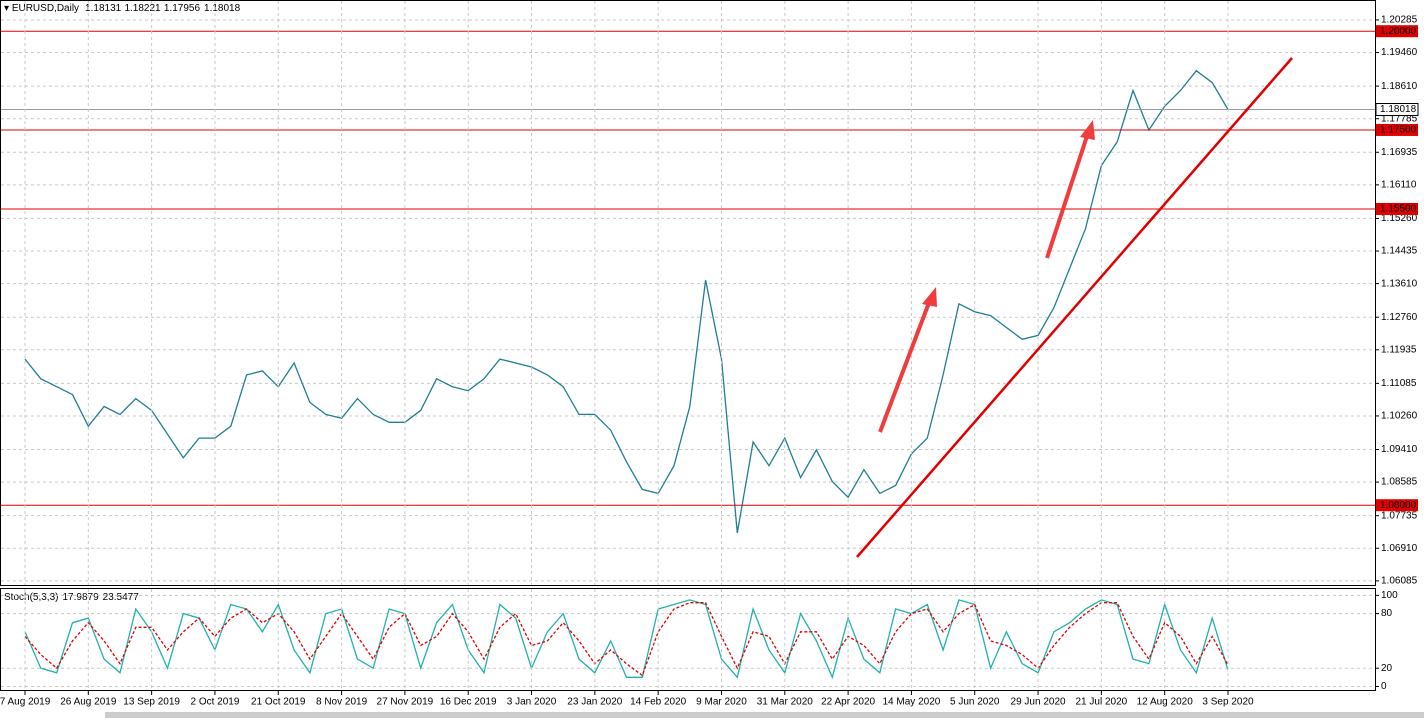  I want to click on y-tick-label: 1.06910, so click(1399, 548).